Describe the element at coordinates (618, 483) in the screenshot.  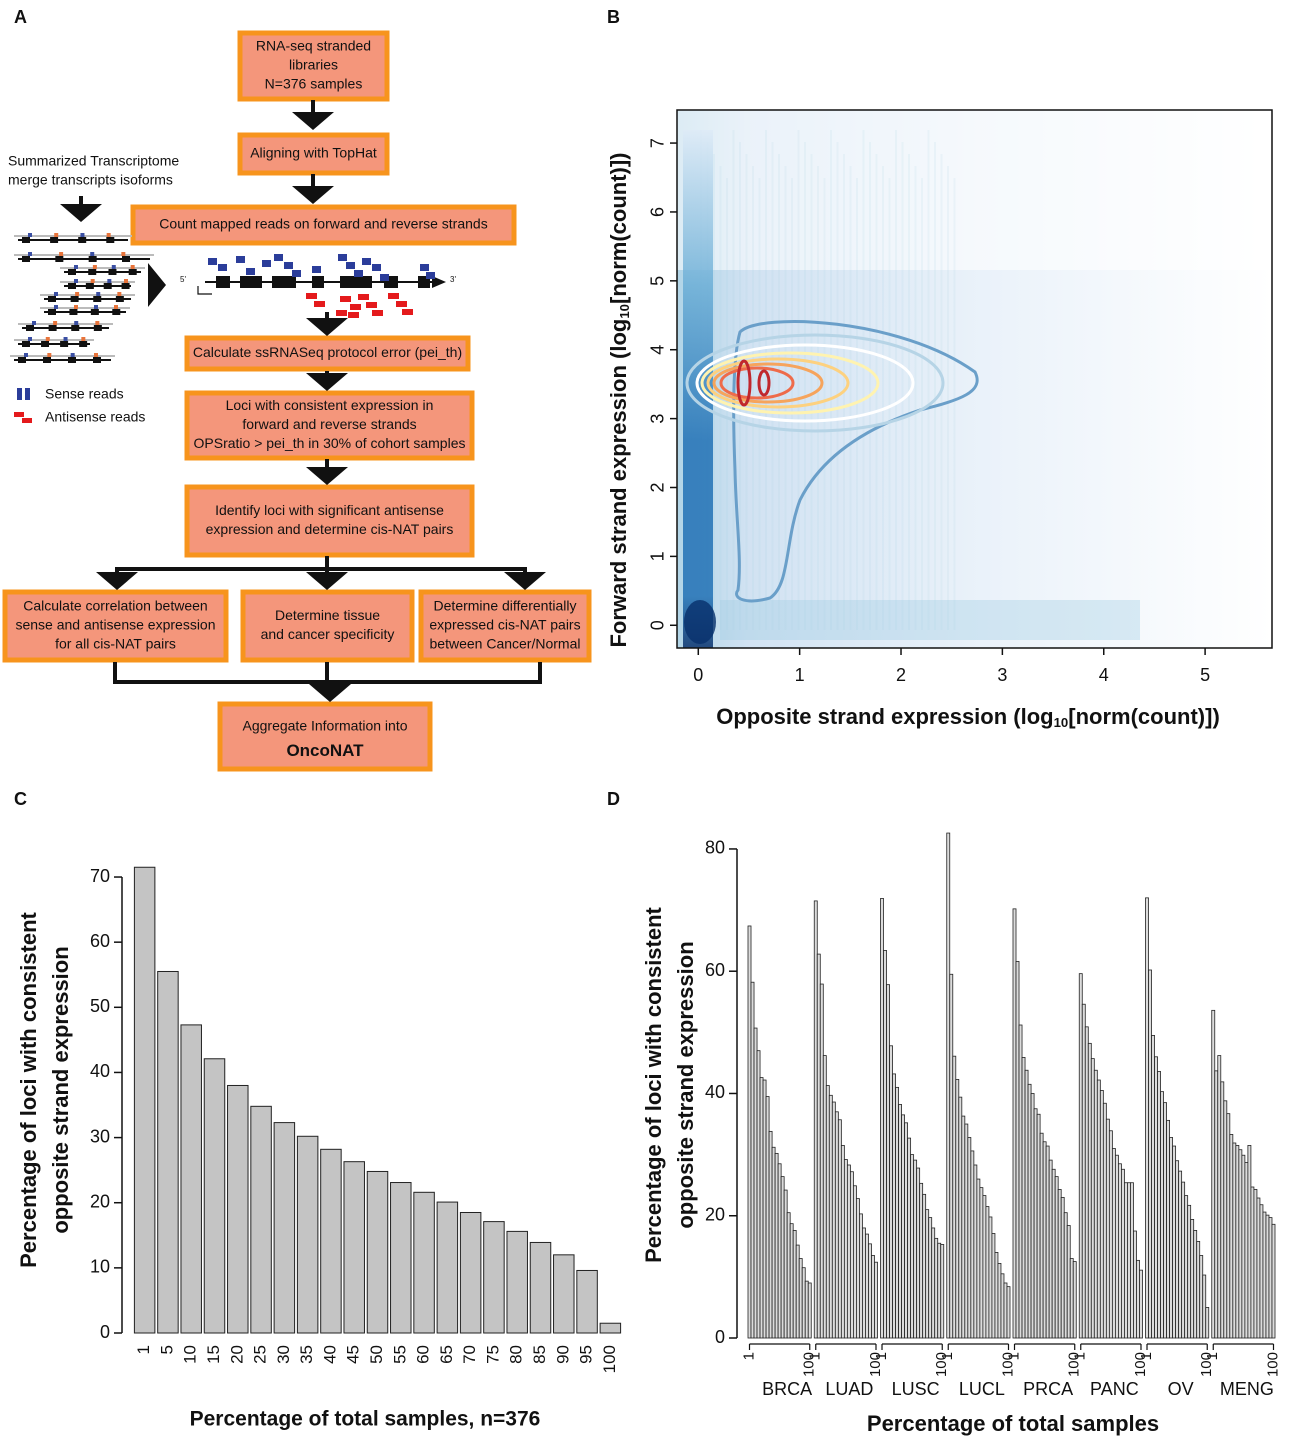
I see `y-axis-title-part: Forward strand expression (log` at that location.